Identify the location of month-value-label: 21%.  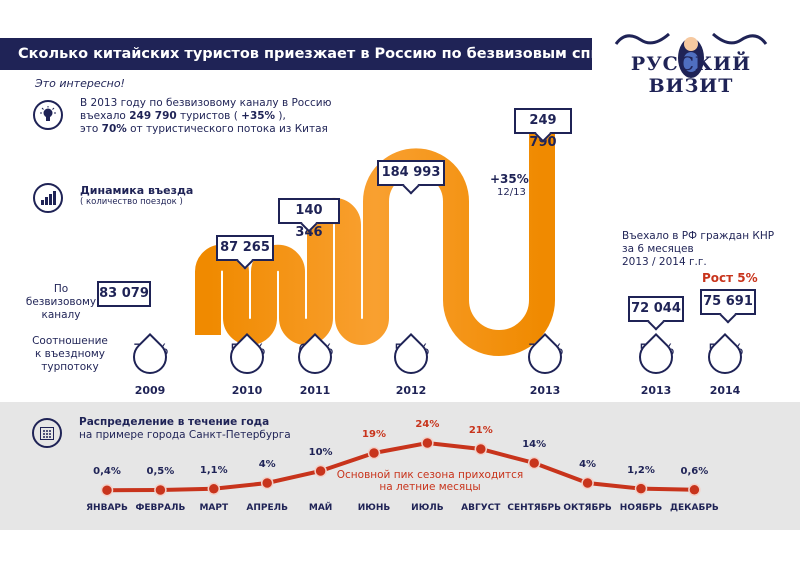
(480, 430).